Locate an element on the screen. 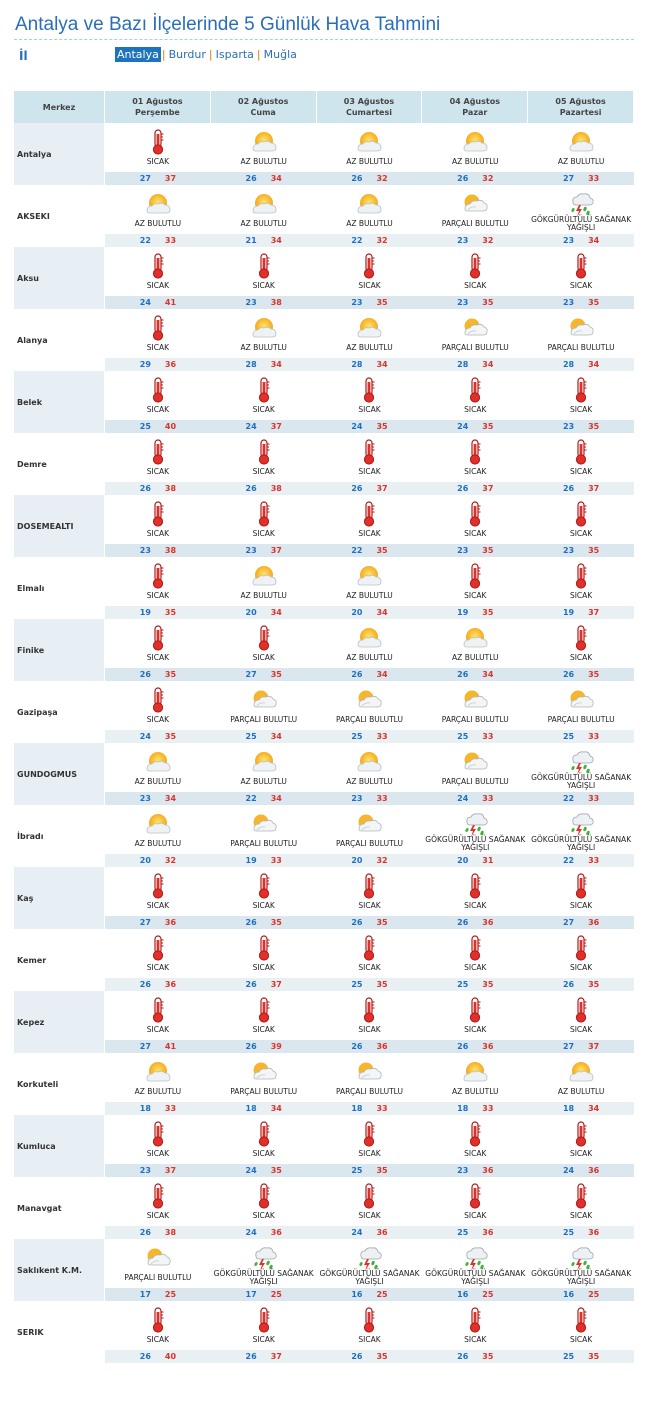 Image resolution: width=650 pixels, height=1420 pixels. location-name: Antalya is located at coordinates (59, 154).